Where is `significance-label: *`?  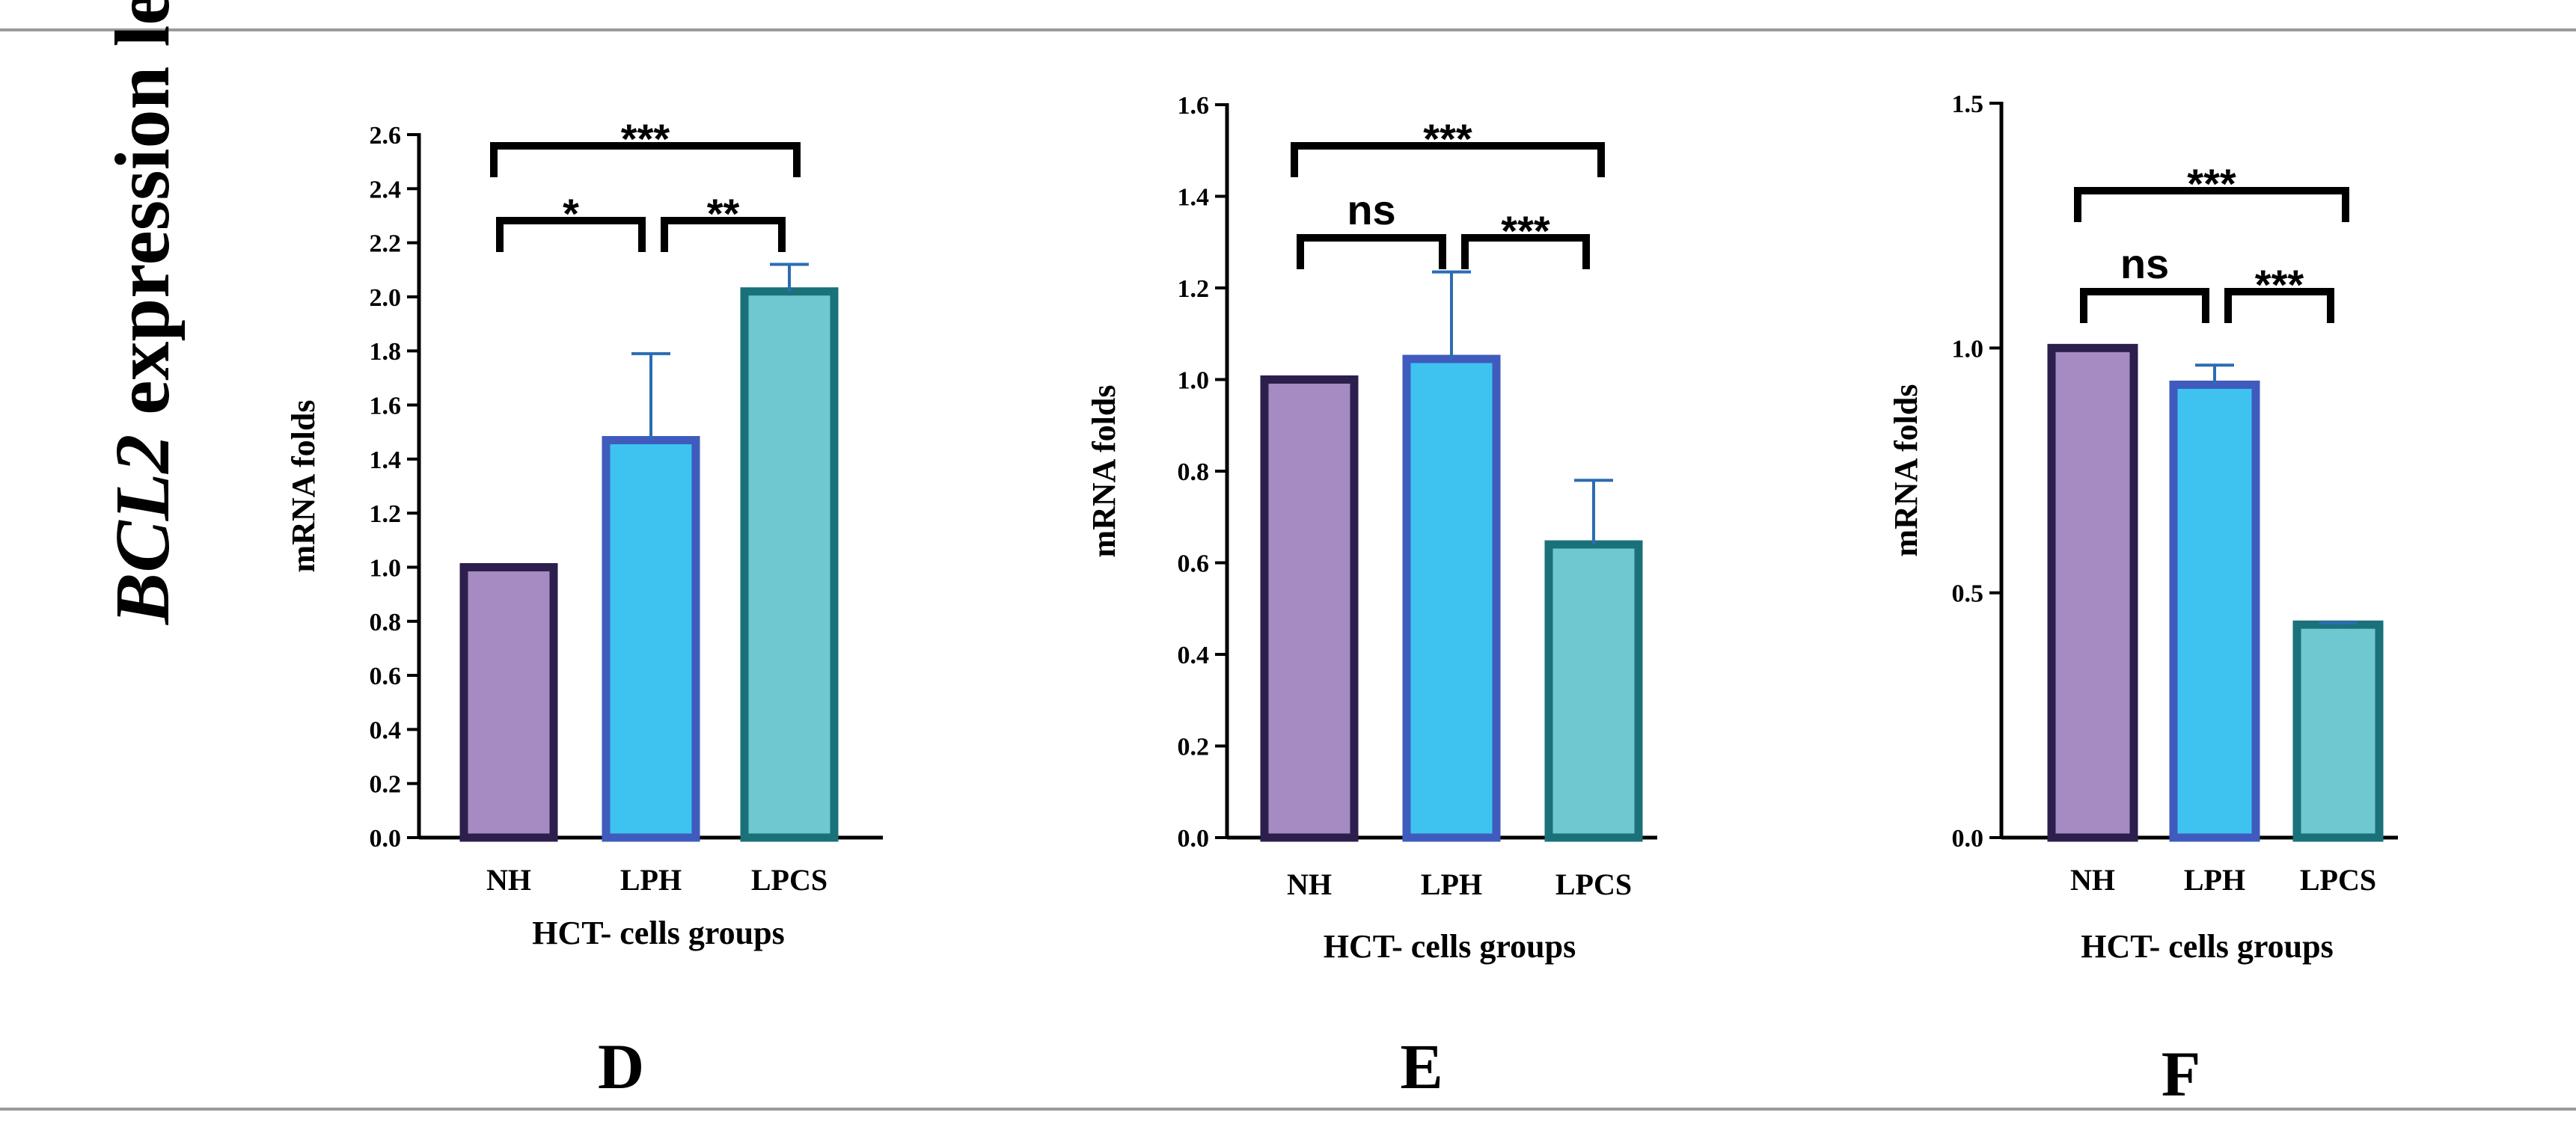
significance-label: * is located at coordinates (571, 213).